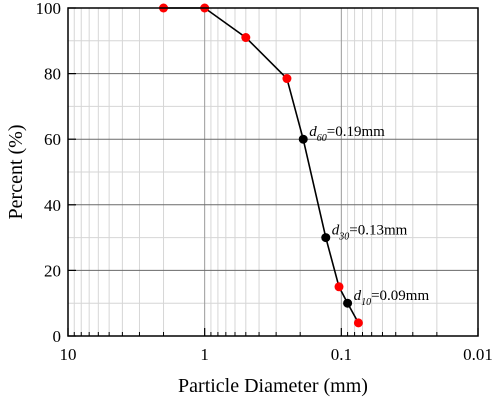 The image size is (498, 402). What do you see at coordinates (57, 336) in the screenshot?
I see `y-tick-label: 0` at bounding box center [57, 336].